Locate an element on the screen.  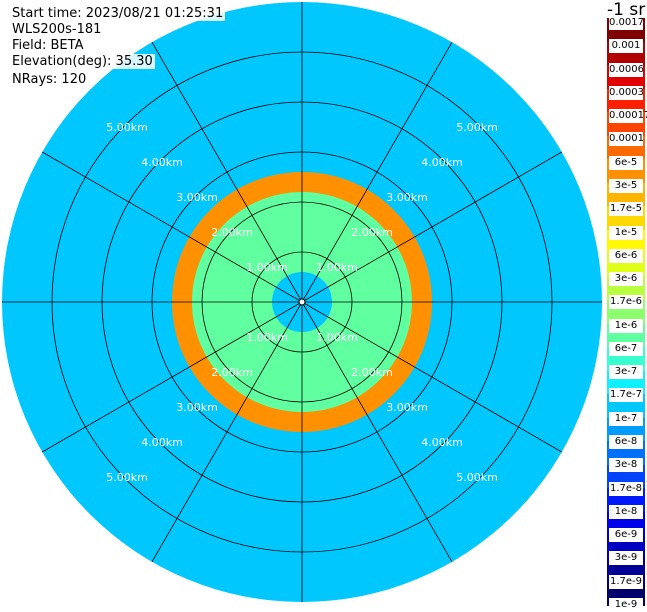
colorbar-tick-label: 6e-9 is located at coordinates (626, 535).